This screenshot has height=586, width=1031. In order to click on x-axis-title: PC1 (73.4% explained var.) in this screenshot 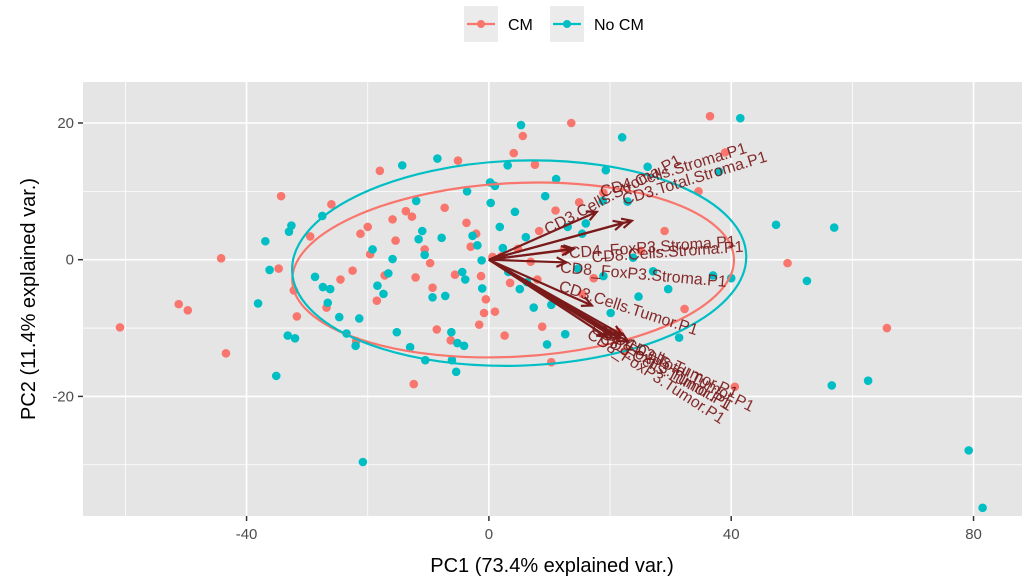, I will do `click(551, 566)`.